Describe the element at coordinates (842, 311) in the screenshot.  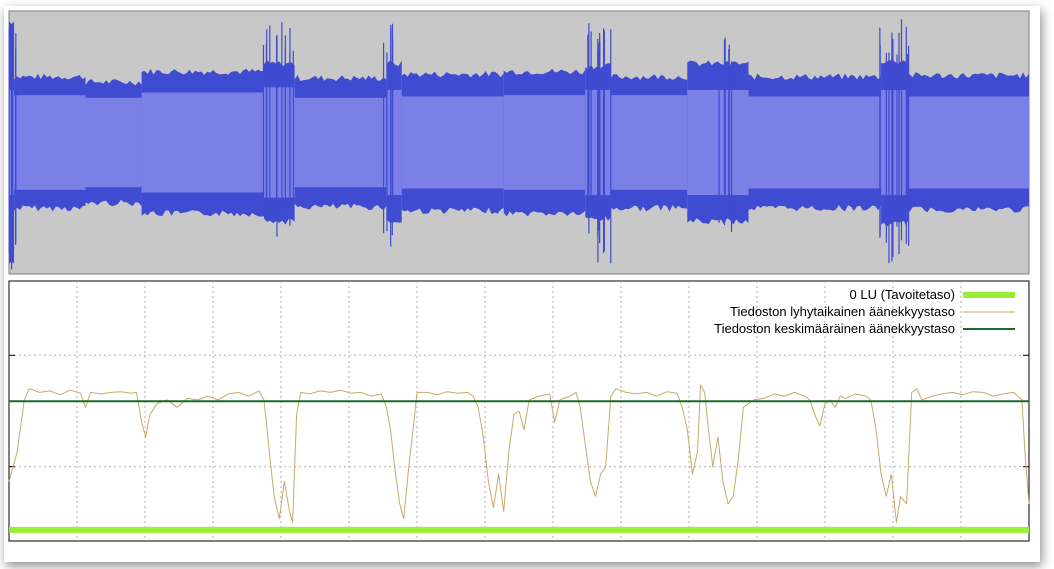
I see `legend-entry-short-term-label: Tiedoston lyhytaikainen äänekkyystaso` at that location.